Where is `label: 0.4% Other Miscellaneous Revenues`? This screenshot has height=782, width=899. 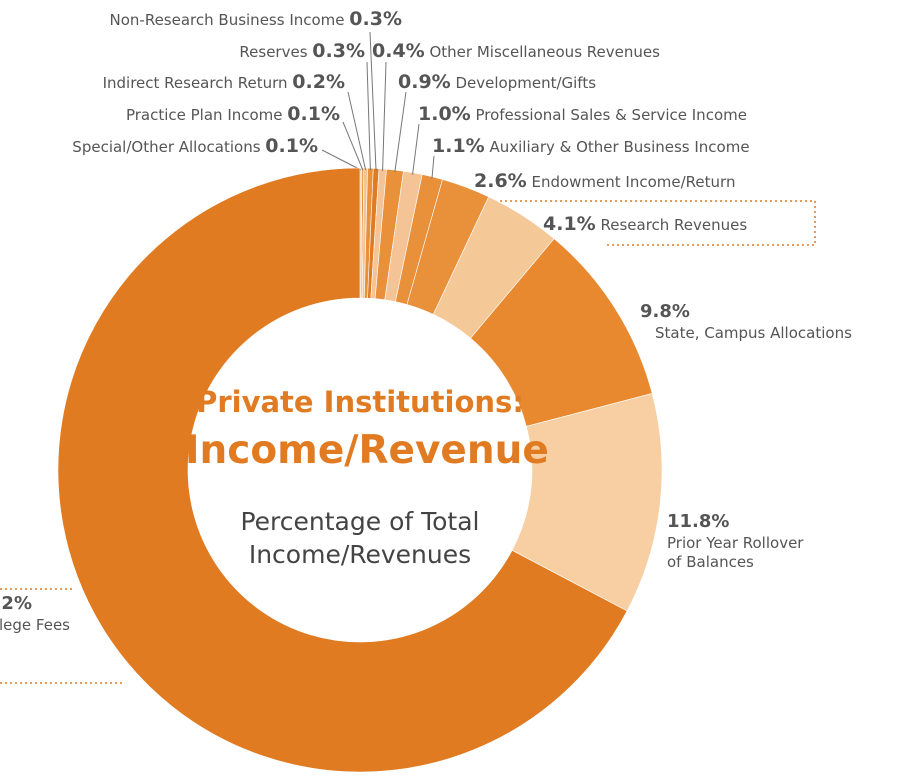 label: 0.4% Other Miscellaneous Revenues is located at coordinates (516, 51).